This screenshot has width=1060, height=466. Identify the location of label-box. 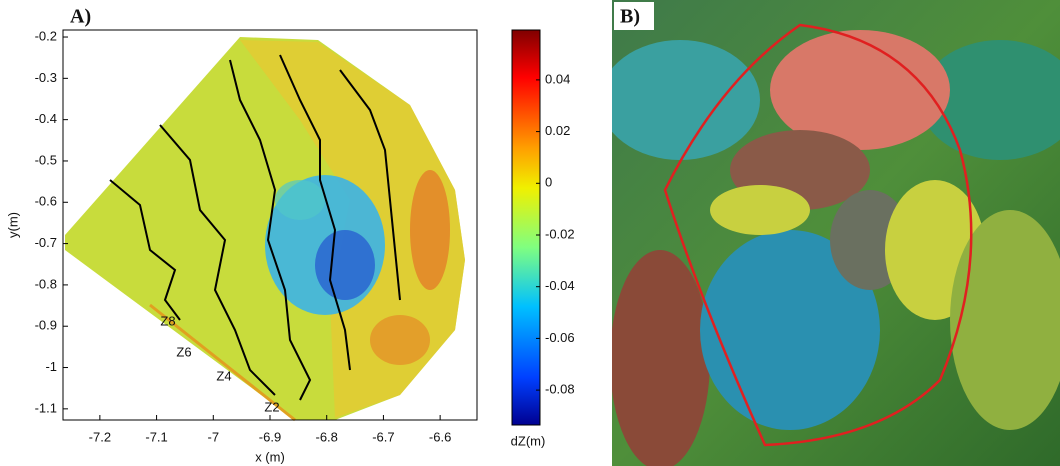
(634, 16).